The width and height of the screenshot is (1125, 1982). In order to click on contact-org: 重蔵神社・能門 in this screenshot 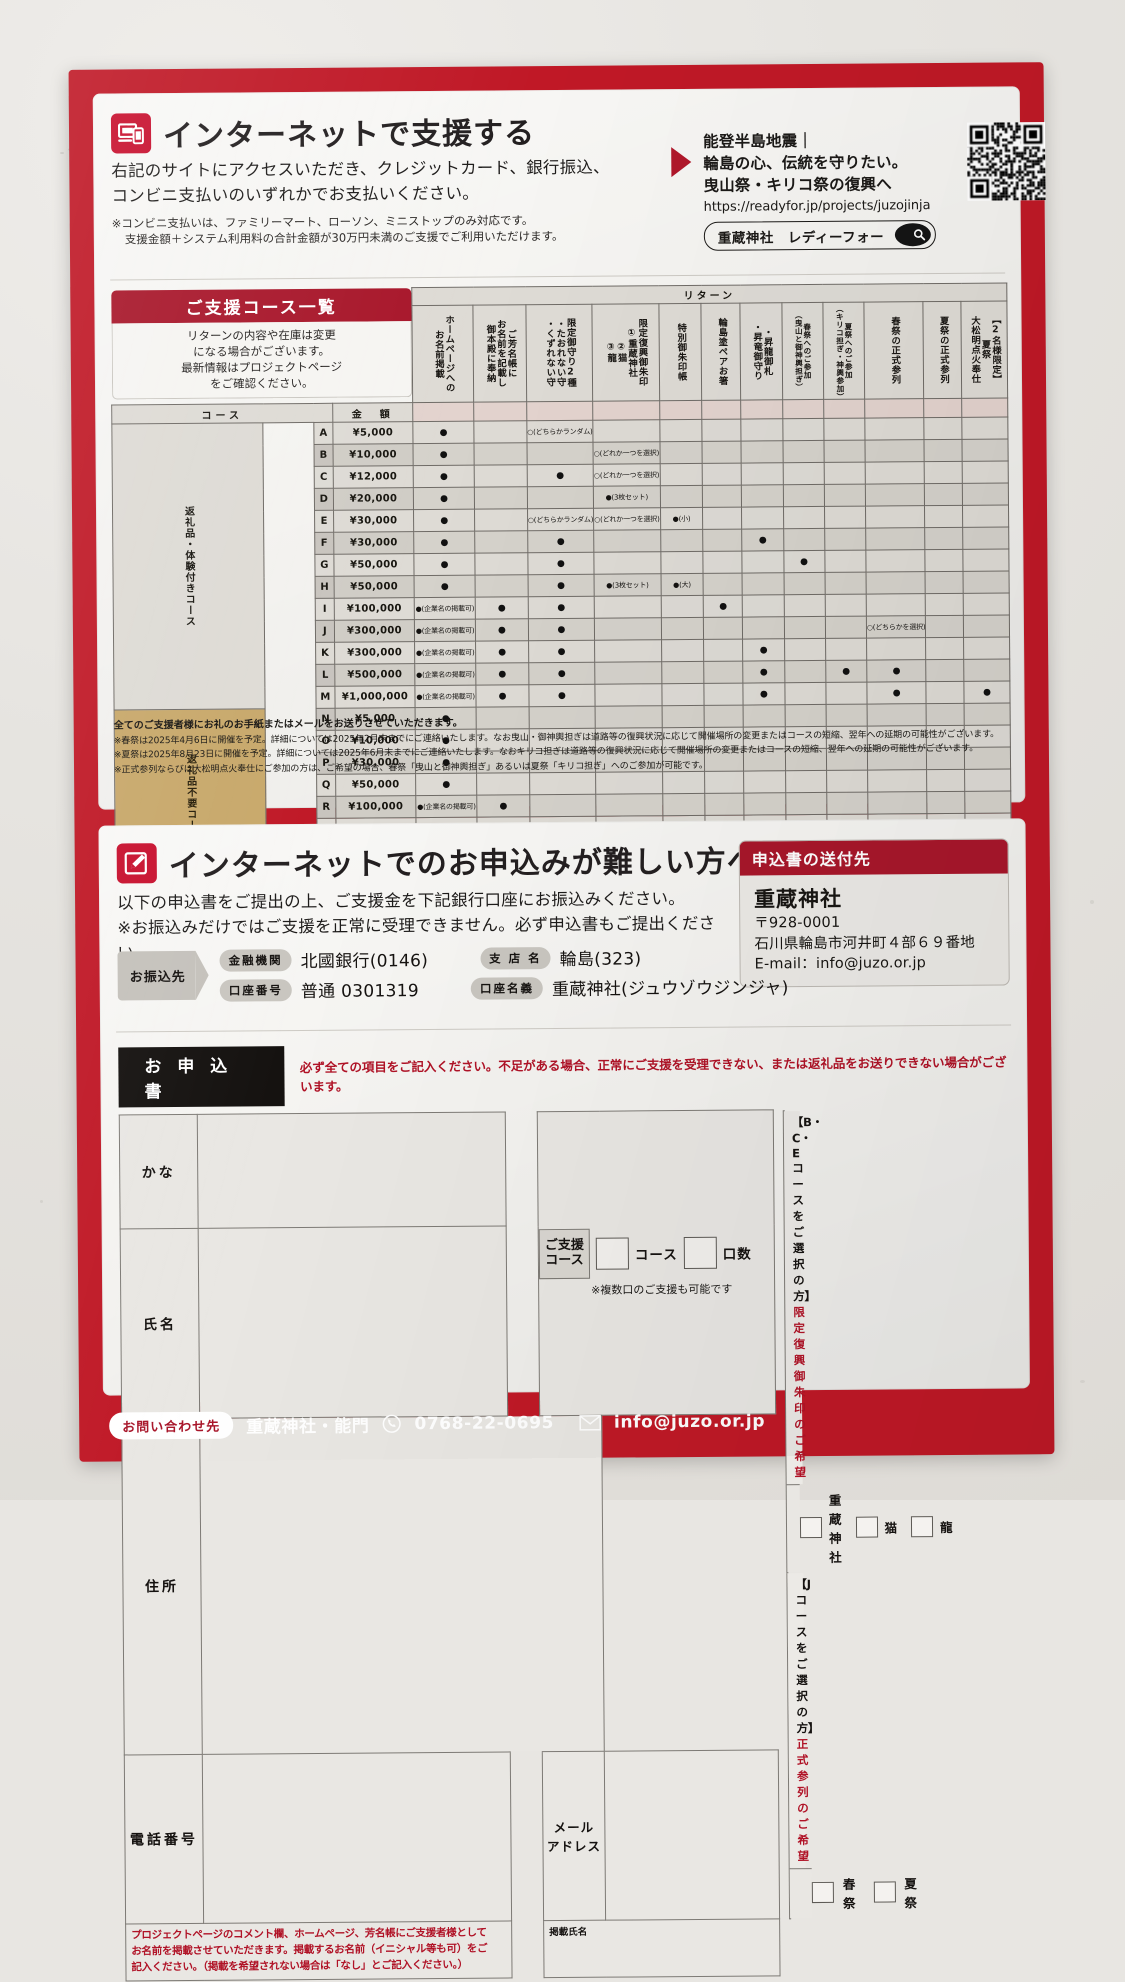, I will do `click(308, 1427)`.